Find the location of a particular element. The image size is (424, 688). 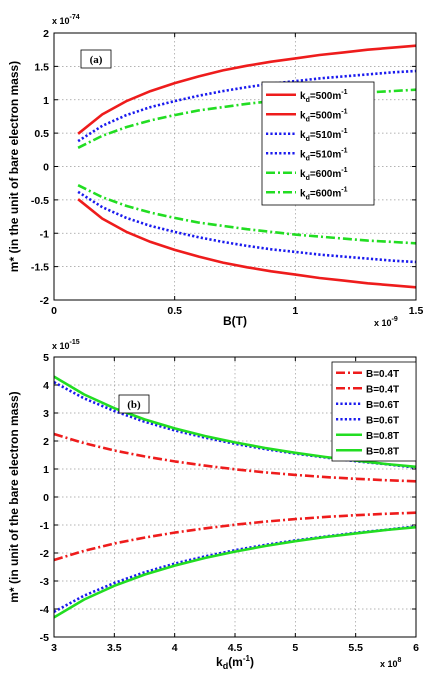

legend-entry: B=0.6T is located at coordinates (382, 420).